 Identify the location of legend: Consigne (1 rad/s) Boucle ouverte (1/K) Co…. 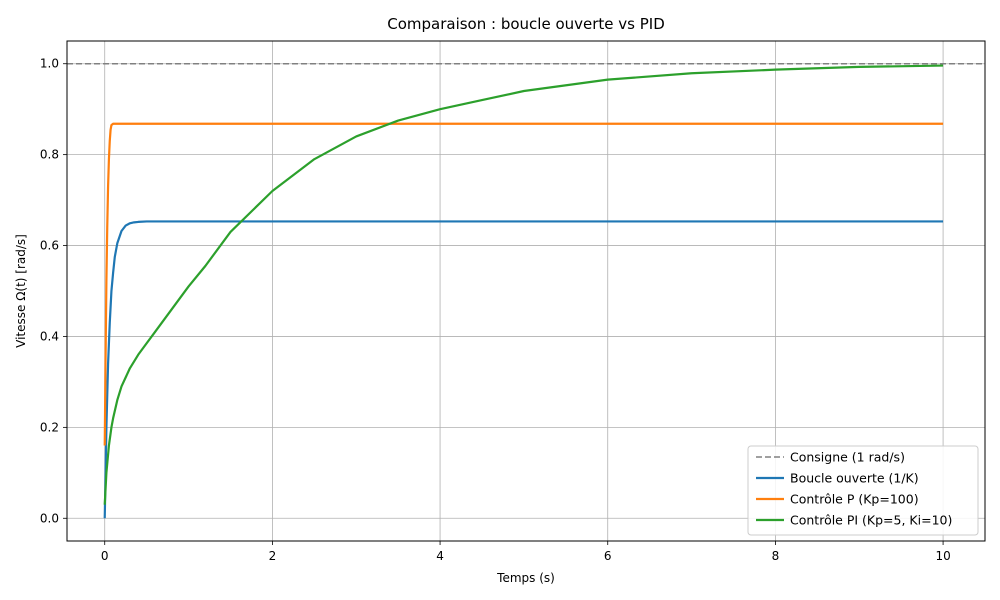
(863, 490).